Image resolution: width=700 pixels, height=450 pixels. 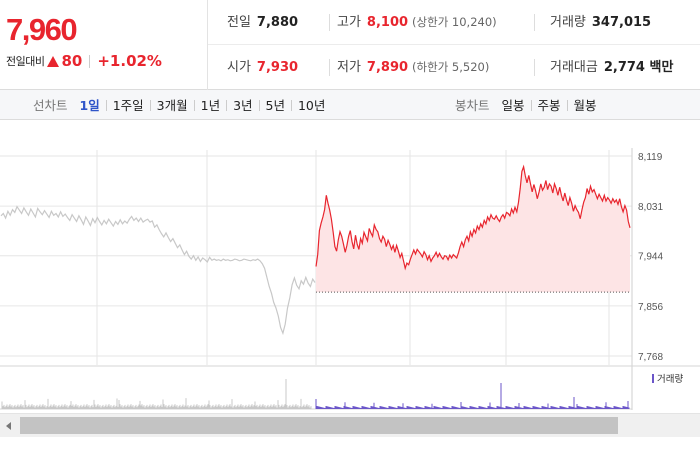 What do you see at coordinates (50, 105) in the screenshot?
I see `line-chart-label: 선차트` at bounding box center [50, 105].